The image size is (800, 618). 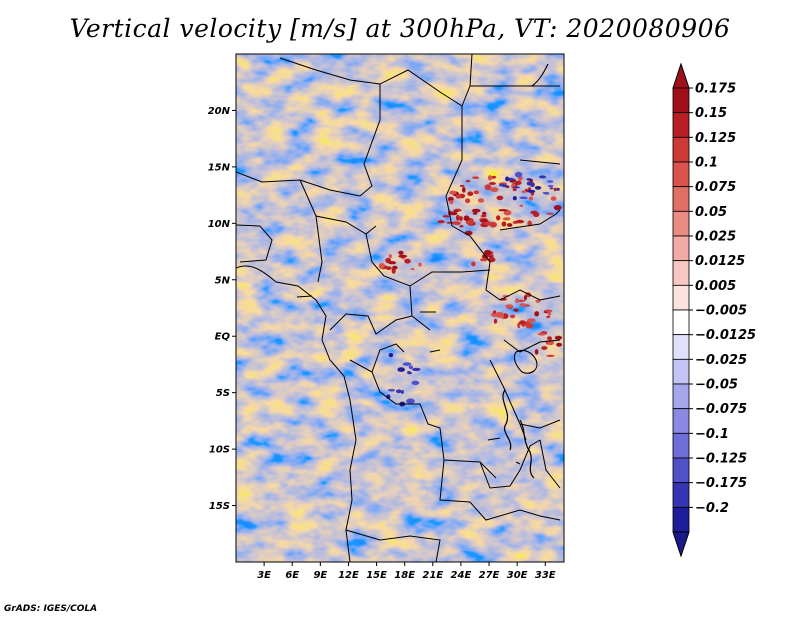 What do you see at coordinates (219, 506) in the screenshot?
I see `lat-tick-label: 15S` at bounding box center [219, 506].